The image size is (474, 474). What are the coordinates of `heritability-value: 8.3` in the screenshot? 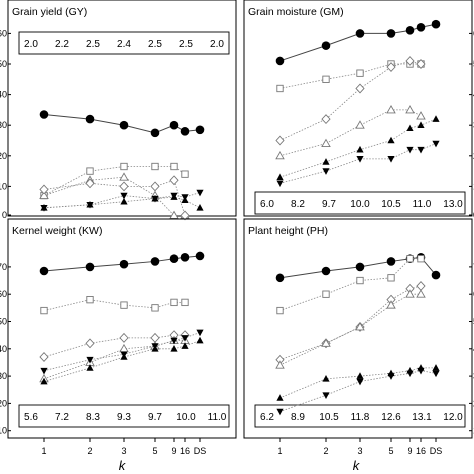 It's located at (93, 417).